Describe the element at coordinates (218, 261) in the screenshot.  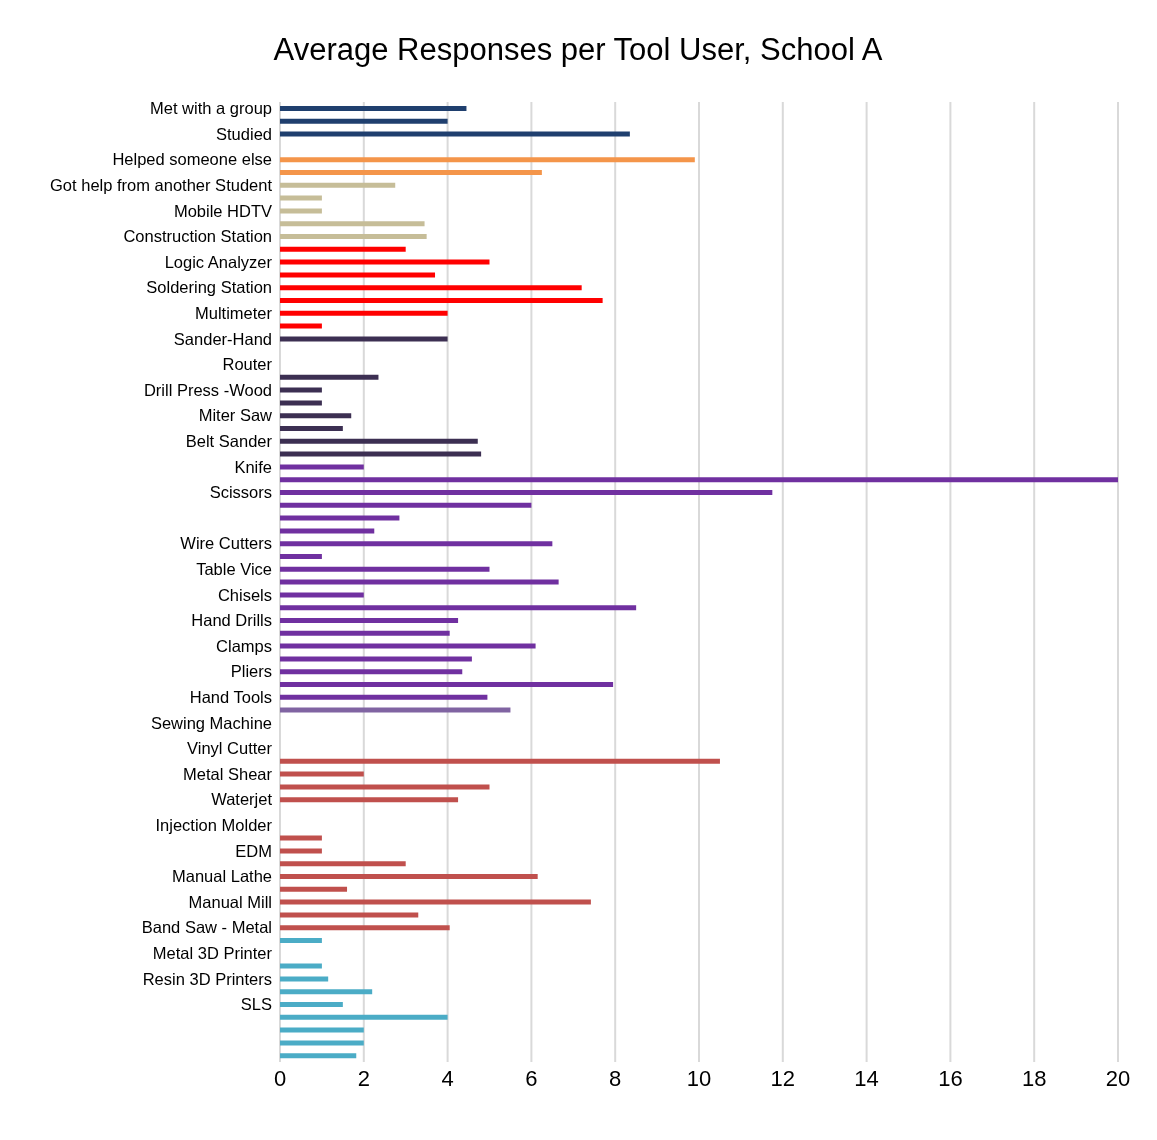
I see `y-tick-label: Logic Analyzer` at that location.